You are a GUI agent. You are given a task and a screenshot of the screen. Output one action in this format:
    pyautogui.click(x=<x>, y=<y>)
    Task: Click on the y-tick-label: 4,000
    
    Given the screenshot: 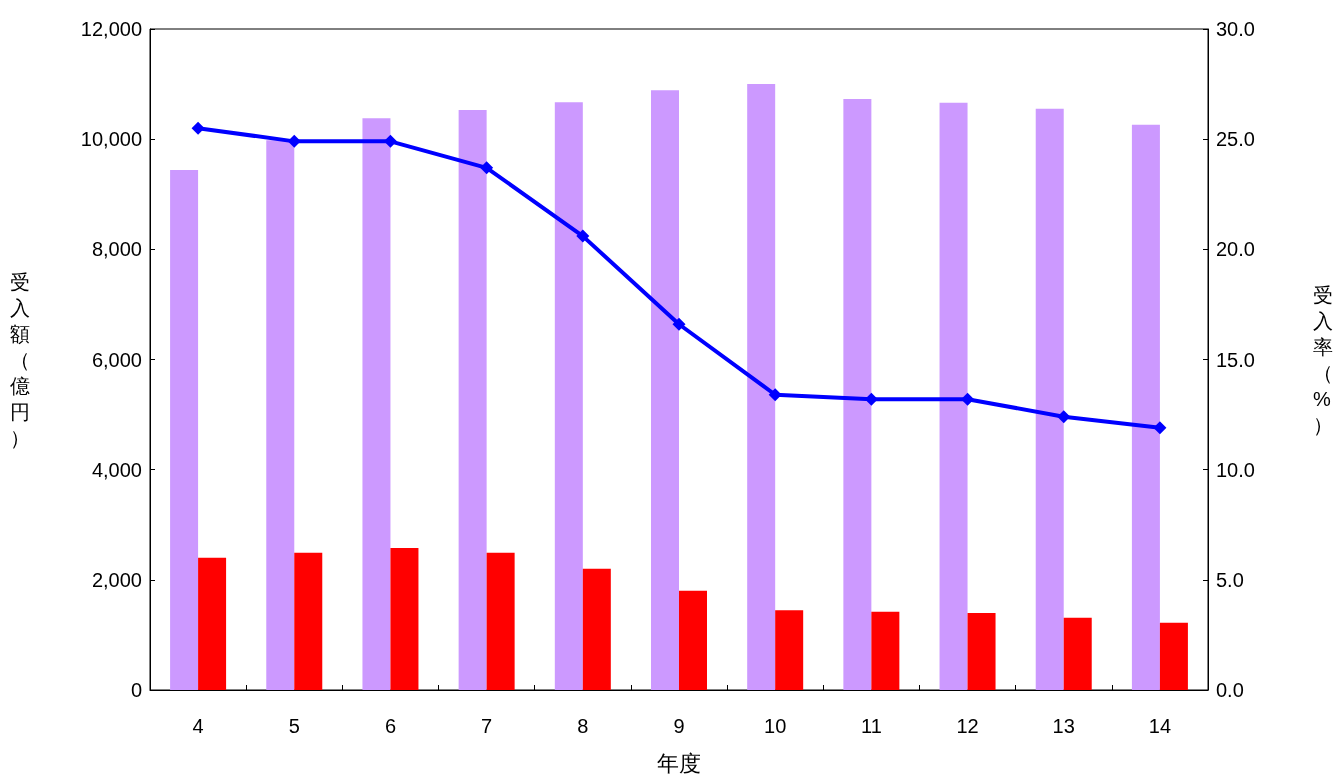 What is the action you would take?
    pyautogui.click(x=116, y=469)
    